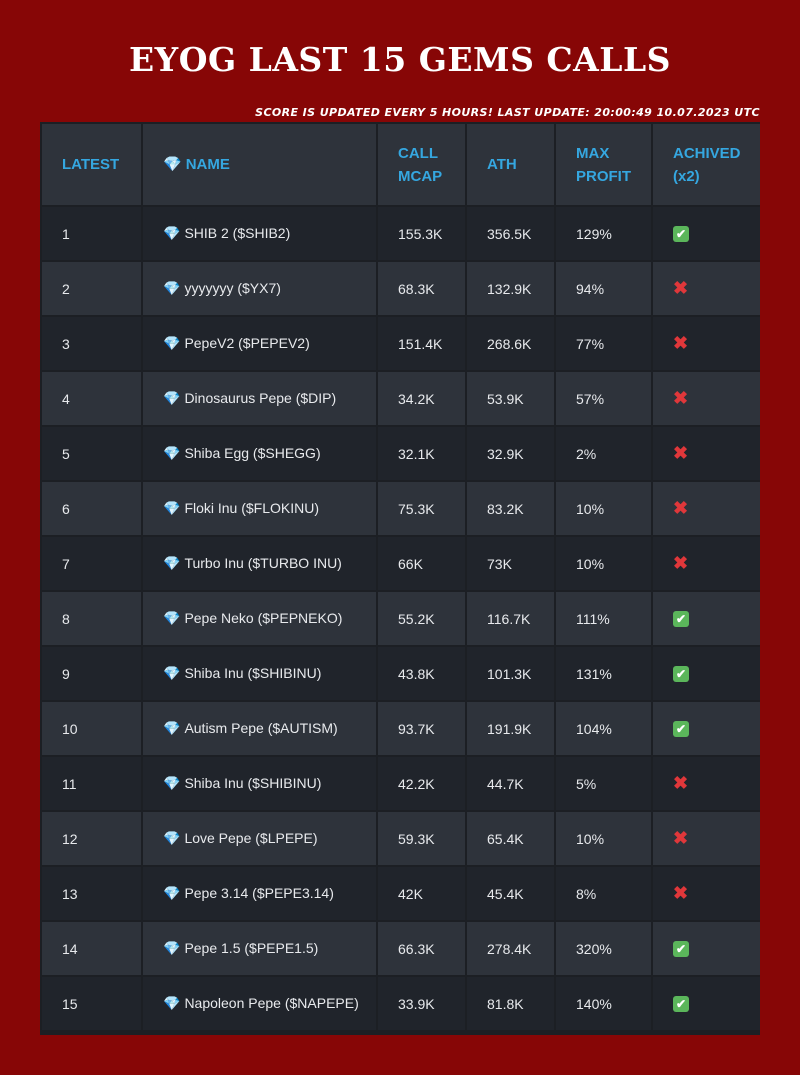 This screenshot has width=800, height=1075. Describe the element at coordinates (91, 948) in the screenshot. I see `cell-latest: 14` at that location.